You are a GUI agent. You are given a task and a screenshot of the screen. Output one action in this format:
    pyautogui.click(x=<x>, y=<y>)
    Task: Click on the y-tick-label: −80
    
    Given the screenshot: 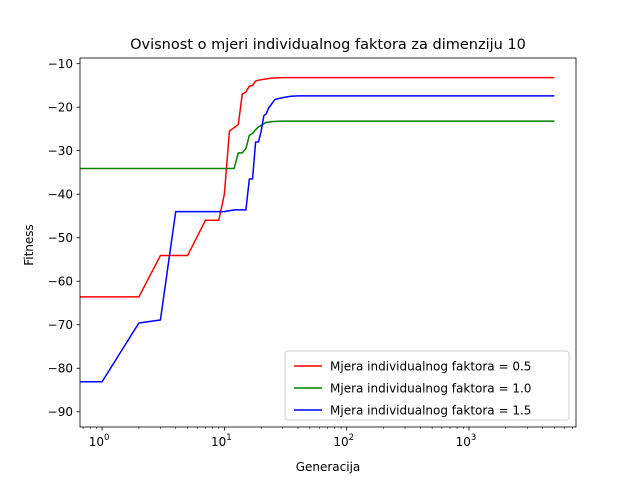 What is the action you would take?
    pyautogui.click(x=60, y=369)
    